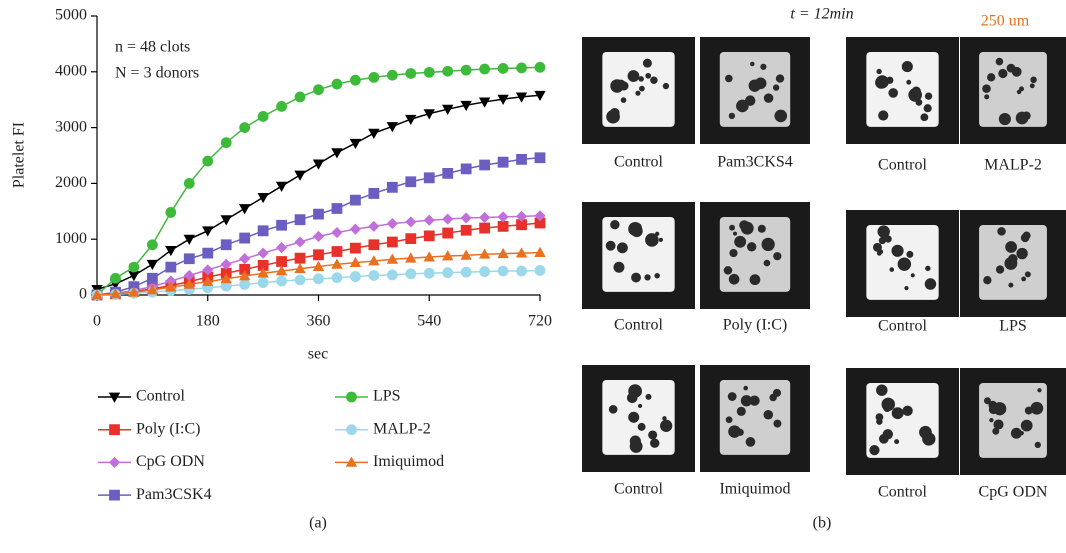 The height and width of the screenshot is (553, 1066). Describe the element at coordinates (318, 523) in the screenshot. I see `panel-label: (a)` at that location.